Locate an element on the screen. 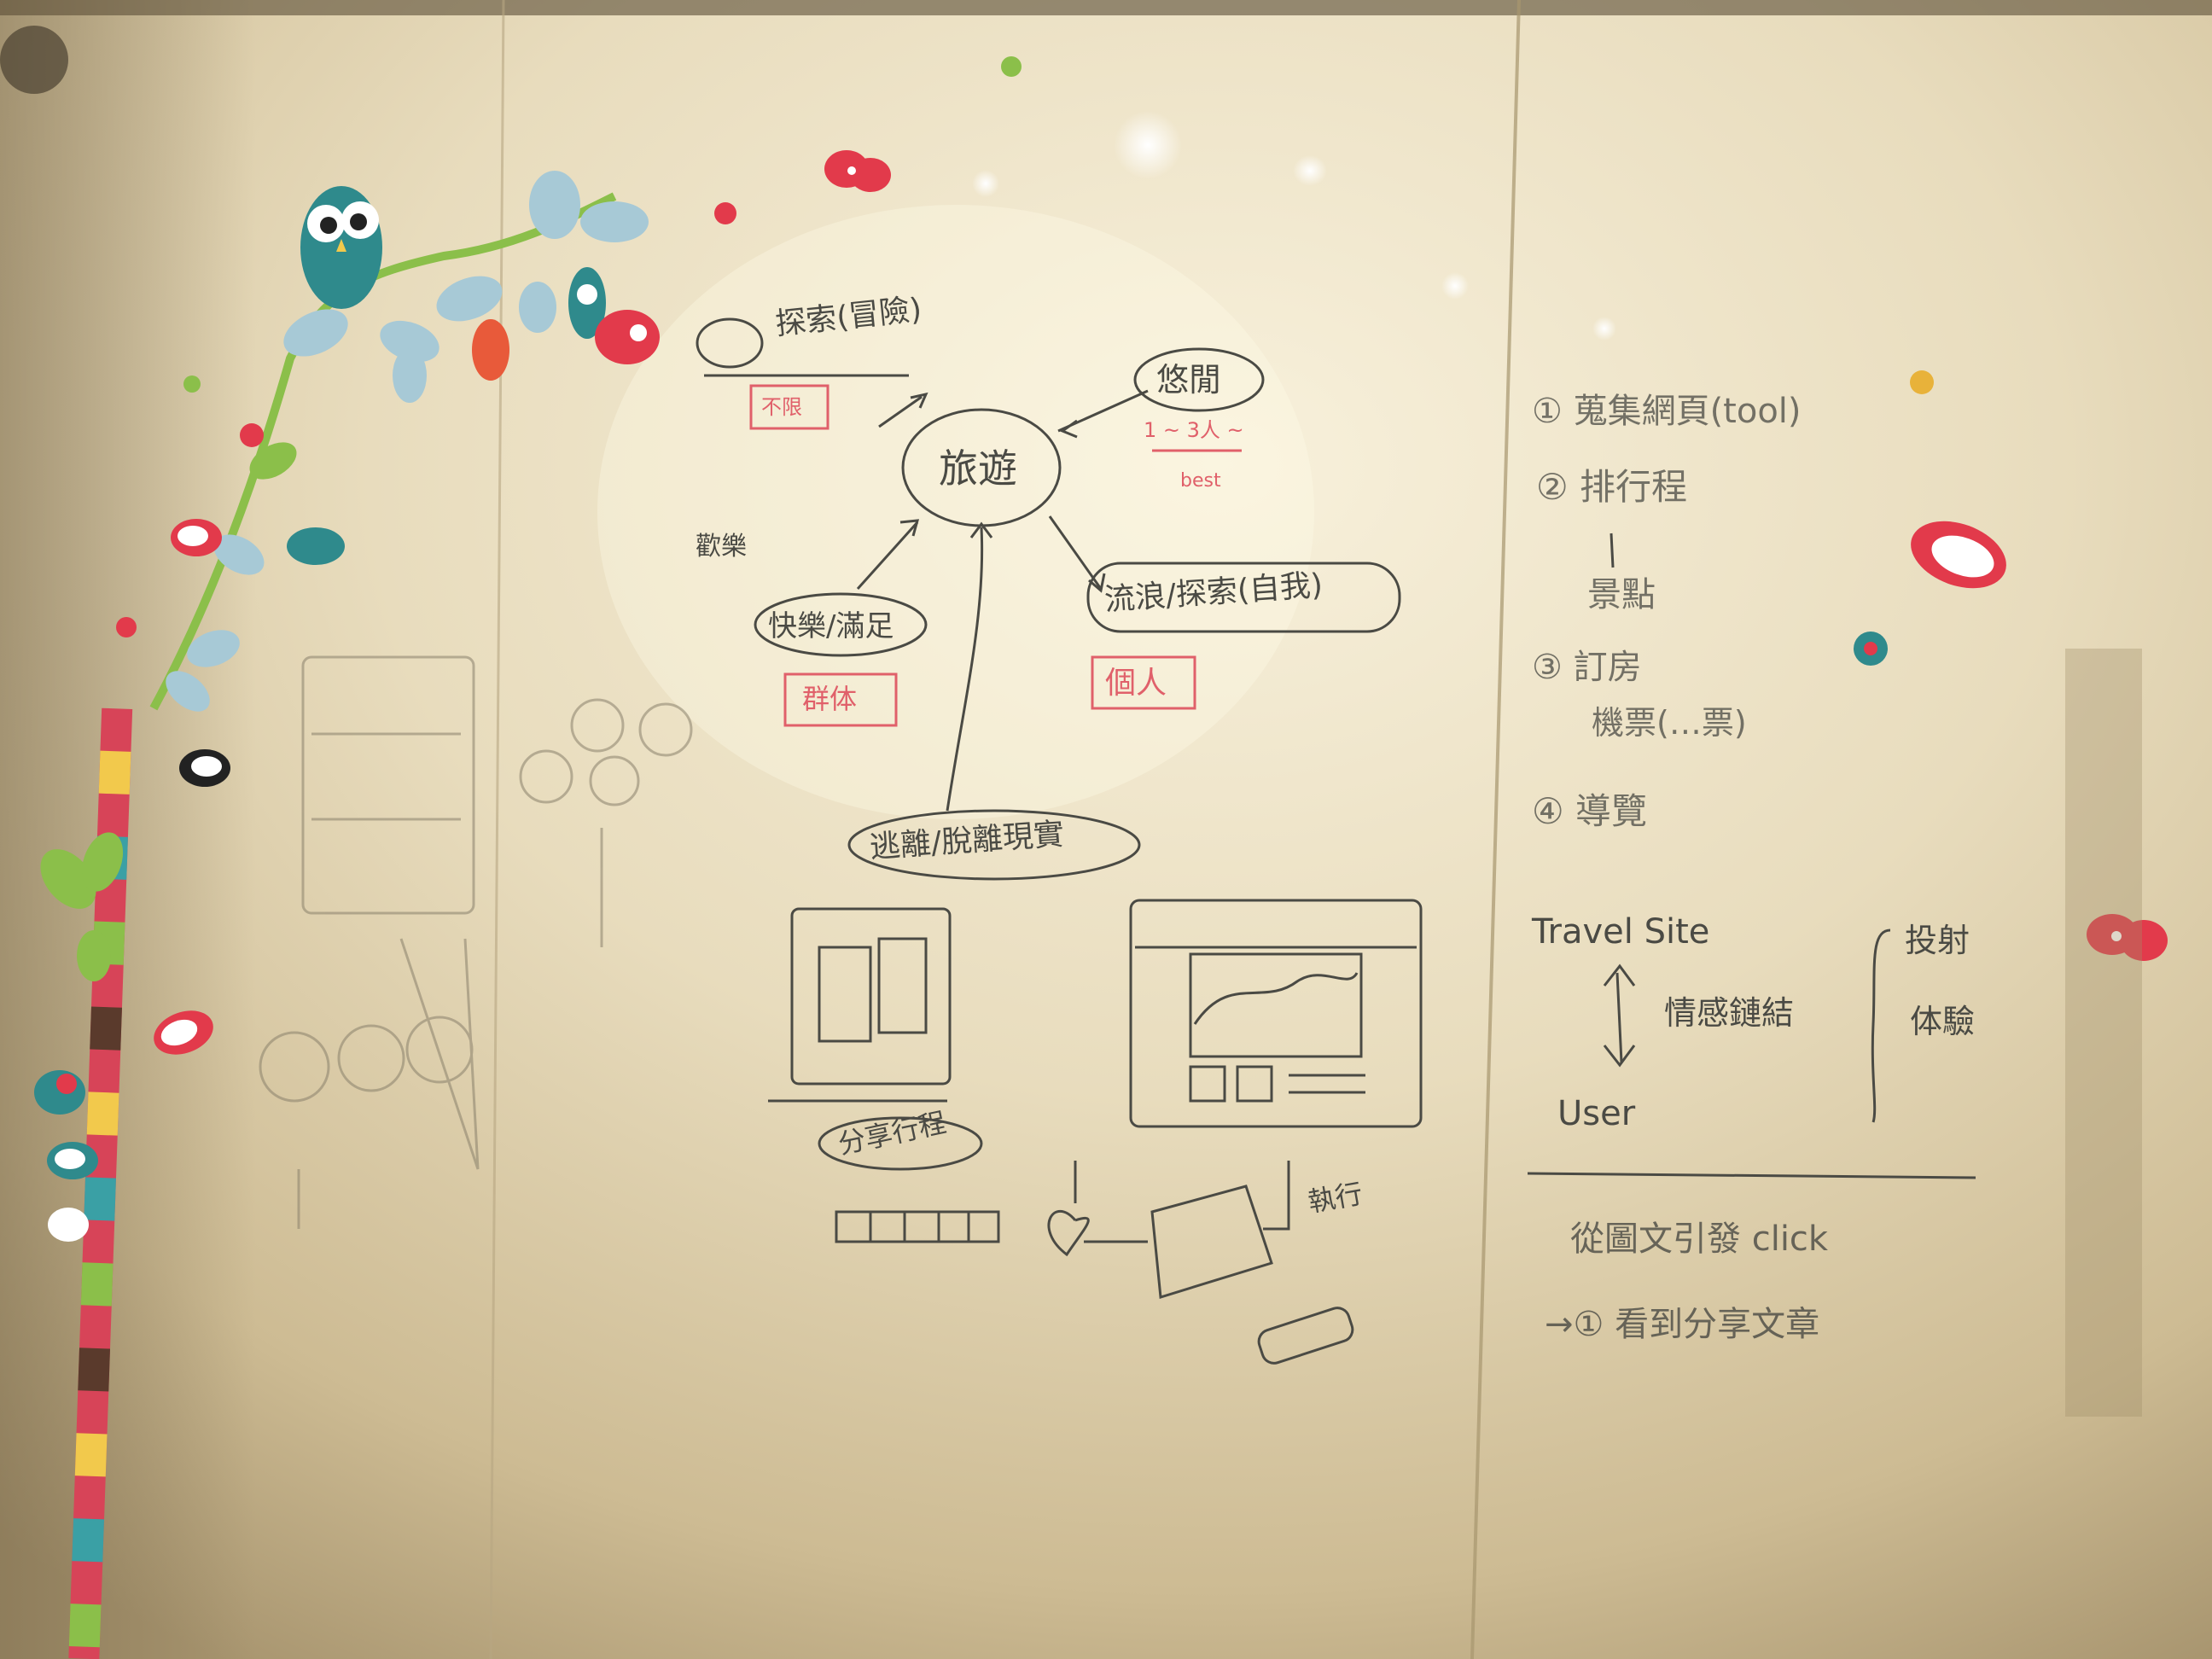 This screenshot has height=1659, width=2212. mind-map is located at coordinates (1048, 599).